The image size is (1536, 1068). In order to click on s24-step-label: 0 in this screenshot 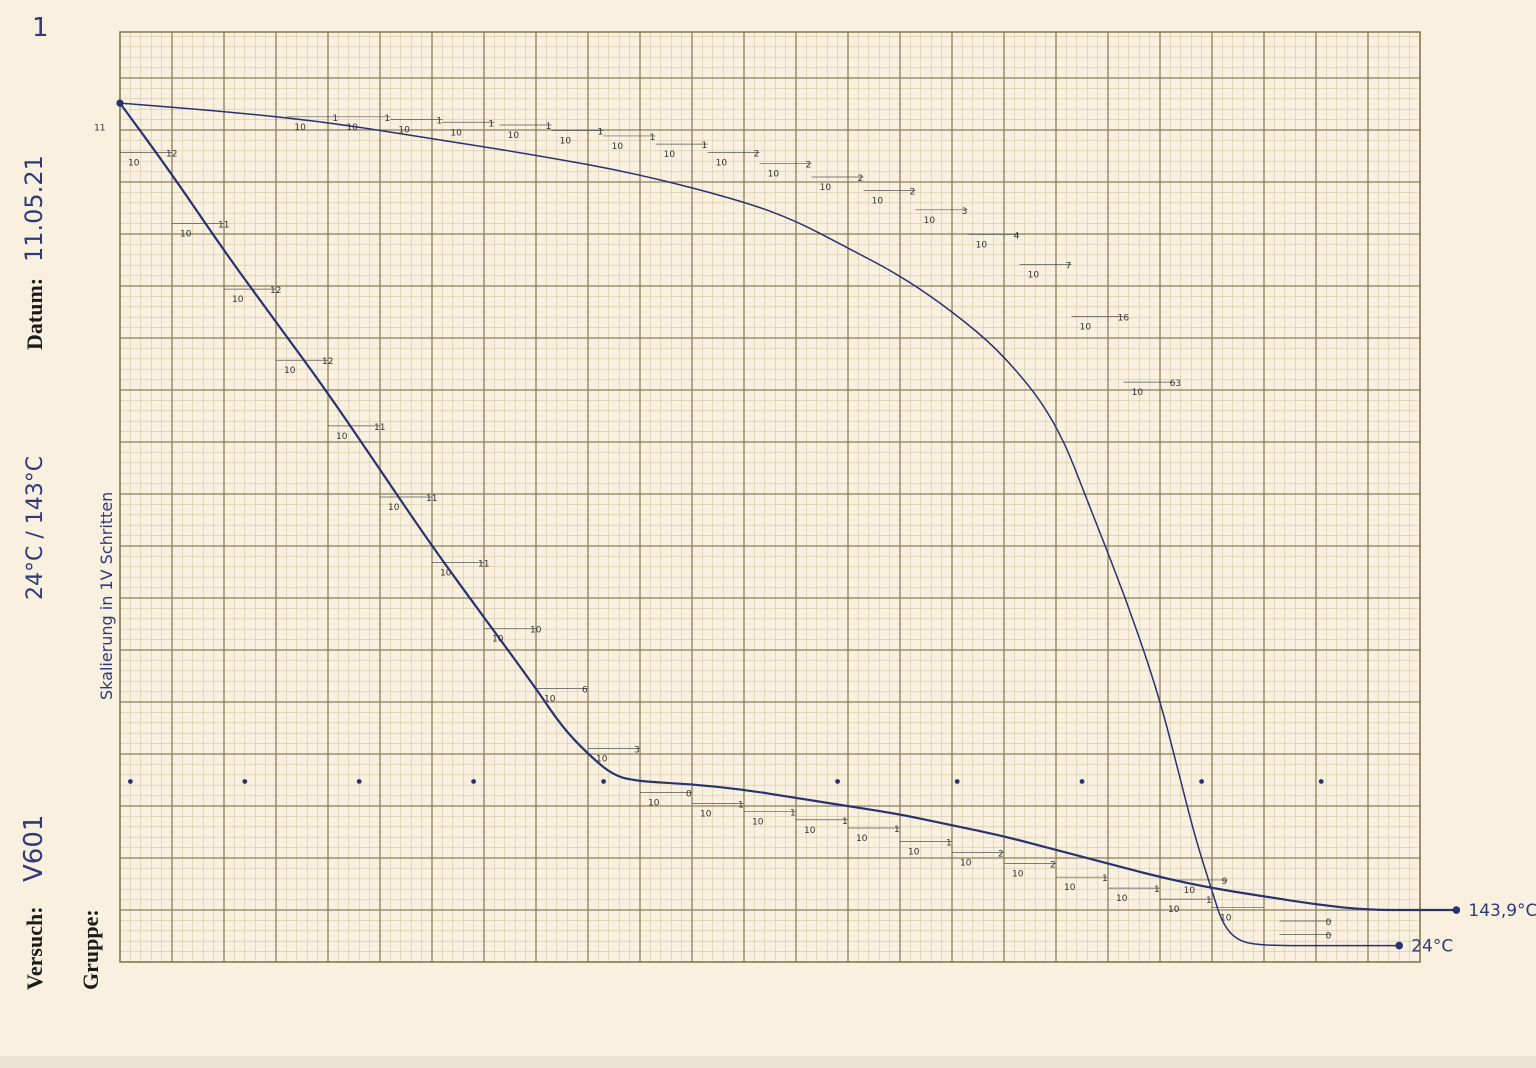, I will do `click(1329, 937)`.